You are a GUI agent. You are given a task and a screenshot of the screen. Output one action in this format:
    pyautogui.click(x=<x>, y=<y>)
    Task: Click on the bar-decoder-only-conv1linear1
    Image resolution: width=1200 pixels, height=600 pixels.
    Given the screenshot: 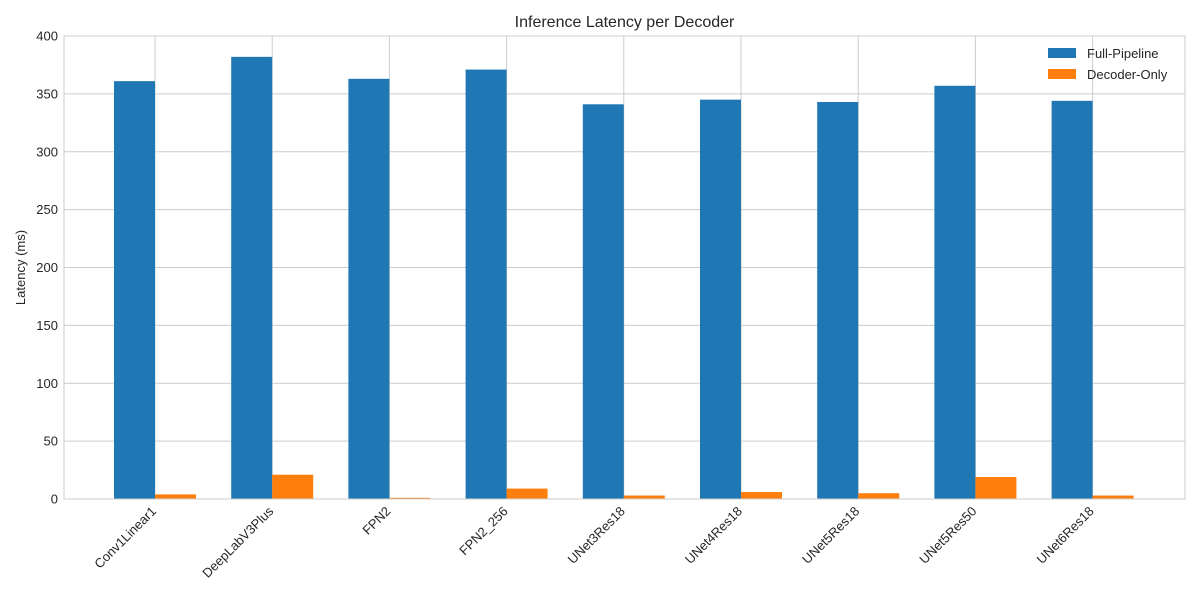 What is the action you would take?
    pyautogui.click(x=175, y=496)
    